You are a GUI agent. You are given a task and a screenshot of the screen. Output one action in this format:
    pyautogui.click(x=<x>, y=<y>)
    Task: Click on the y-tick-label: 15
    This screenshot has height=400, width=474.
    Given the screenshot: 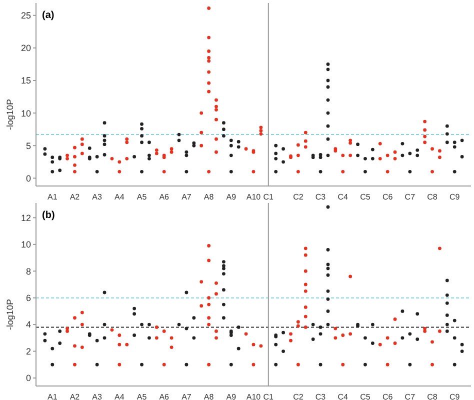 What is the action you would take?
    pyautogui.click(x=25, y=81)
    